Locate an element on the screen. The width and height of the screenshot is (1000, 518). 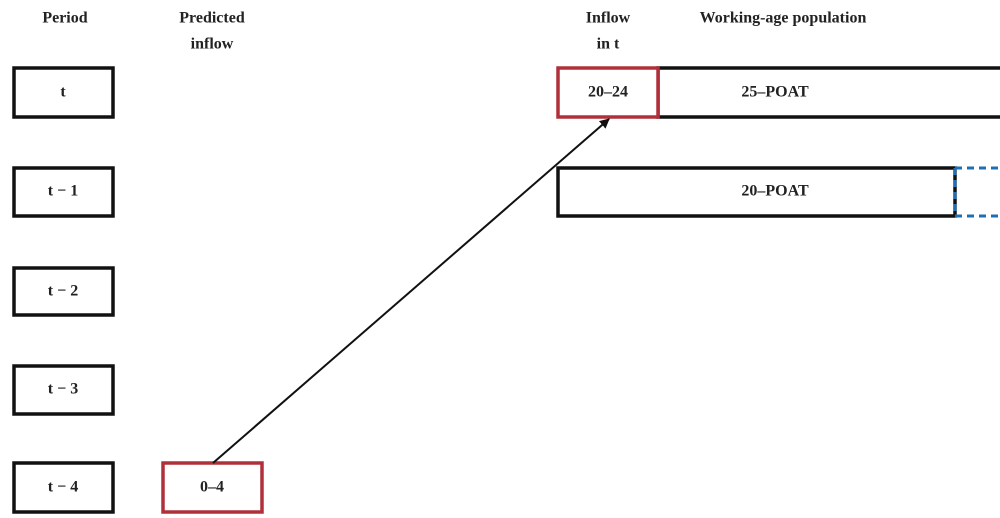
inflow-label: 20–24 is located at coordinates (608, 92).